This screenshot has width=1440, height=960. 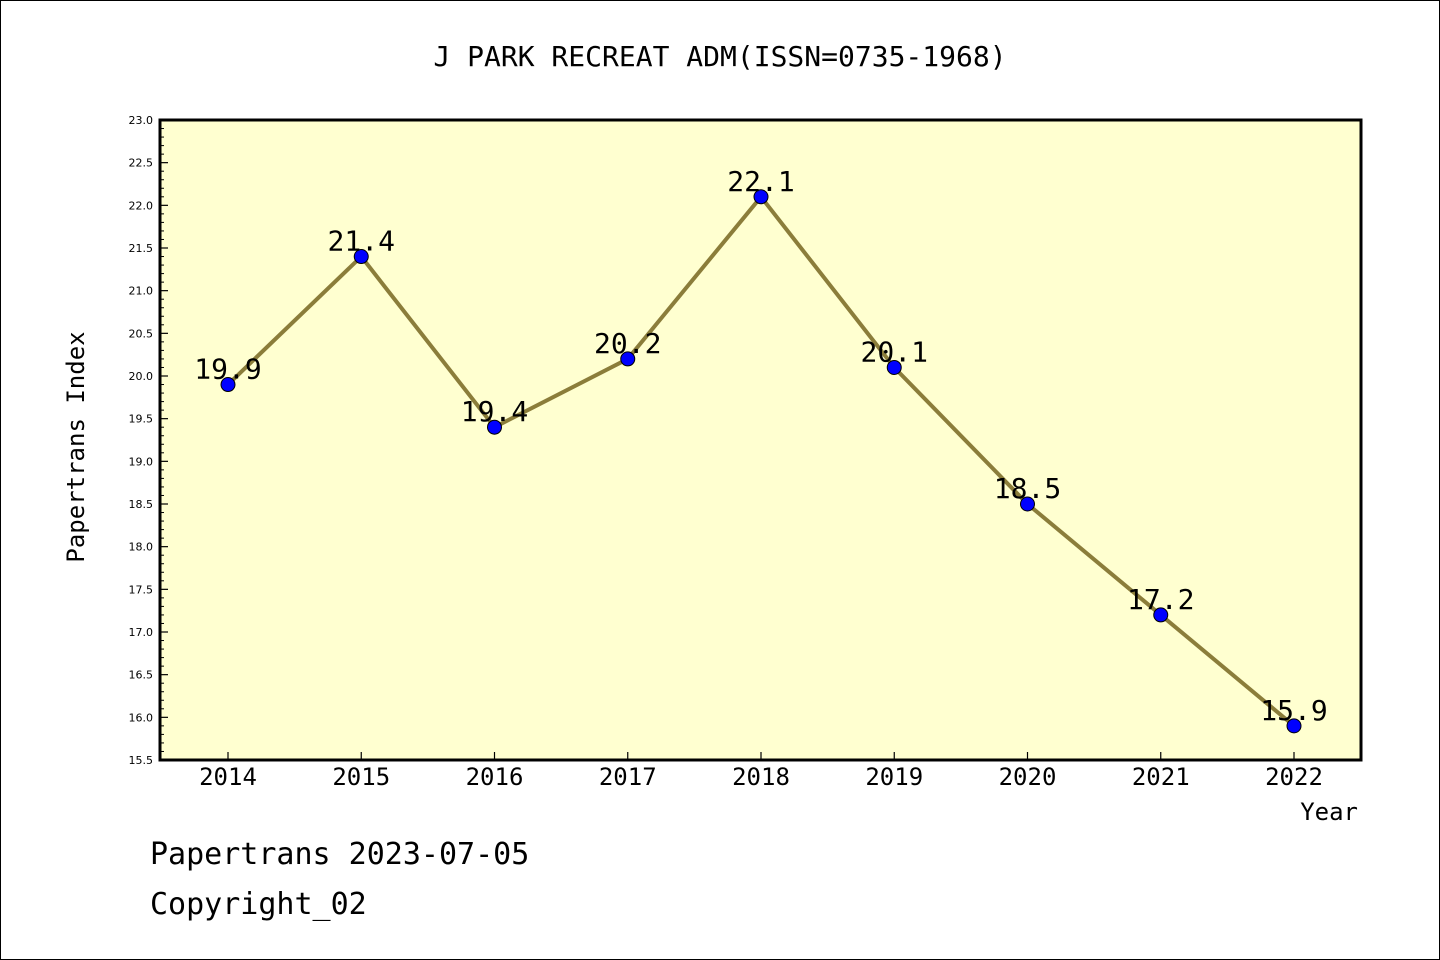 I want to click on y-tick-label: 20.0, so click(x=141, y=376).